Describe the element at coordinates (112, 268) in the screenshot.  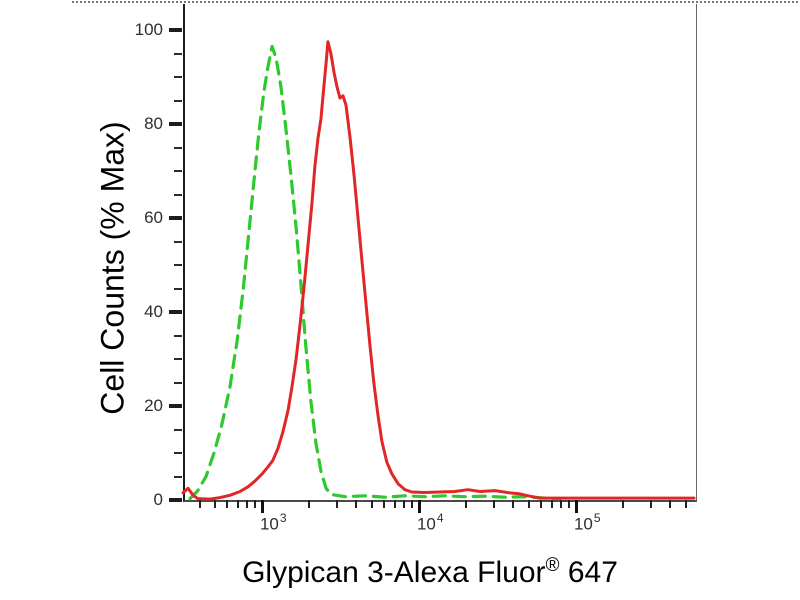
I see `y-axis-title: Cell Counts (% Max)` at that location.